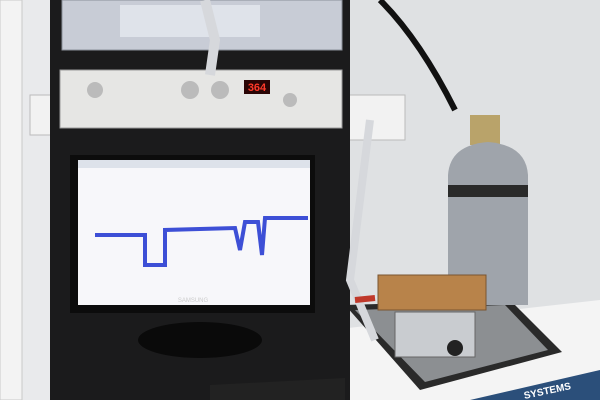 The image size is (600, 400). What do you see at coordinates (435, 334) in the screenshot?
I see `stage` at bounding box center [435, 334].